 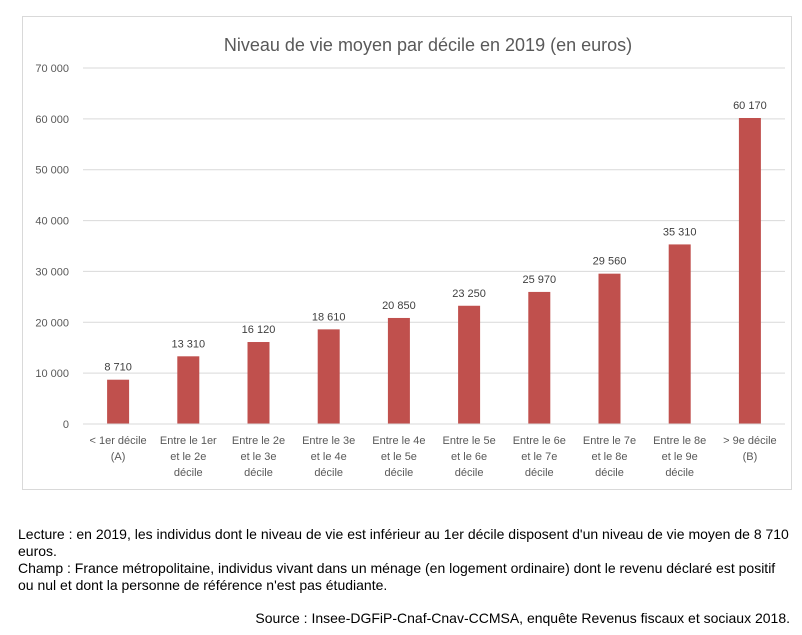 What do you see at coordinates (329, 457) in the screenshot?
I see `x-tick-label: et le 4e` at bounding box center [329, 457].